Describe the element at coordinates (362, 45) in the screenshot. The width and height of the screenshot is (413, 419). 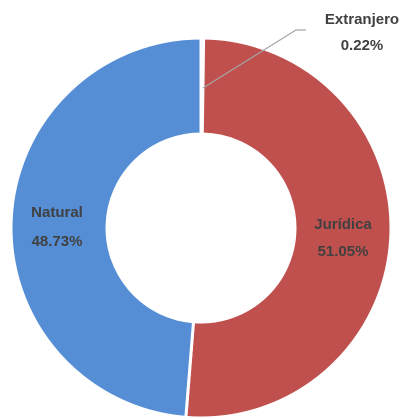
I see `value-label: 0.22%` at that location.